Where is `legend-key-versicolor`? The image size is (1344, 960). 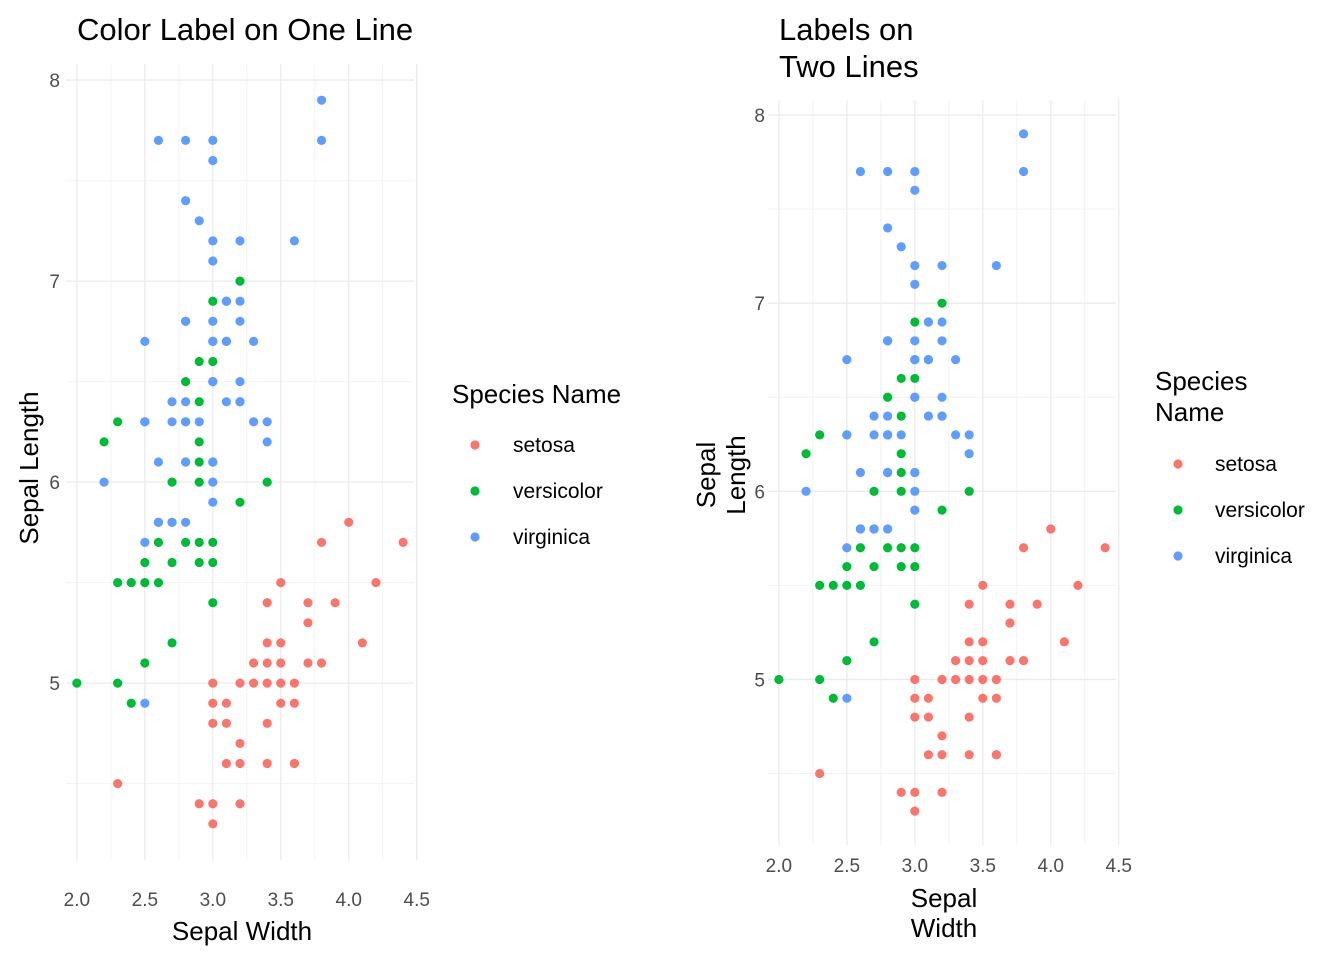
legend-key-versicolor is located at coordinates (1178, 510).